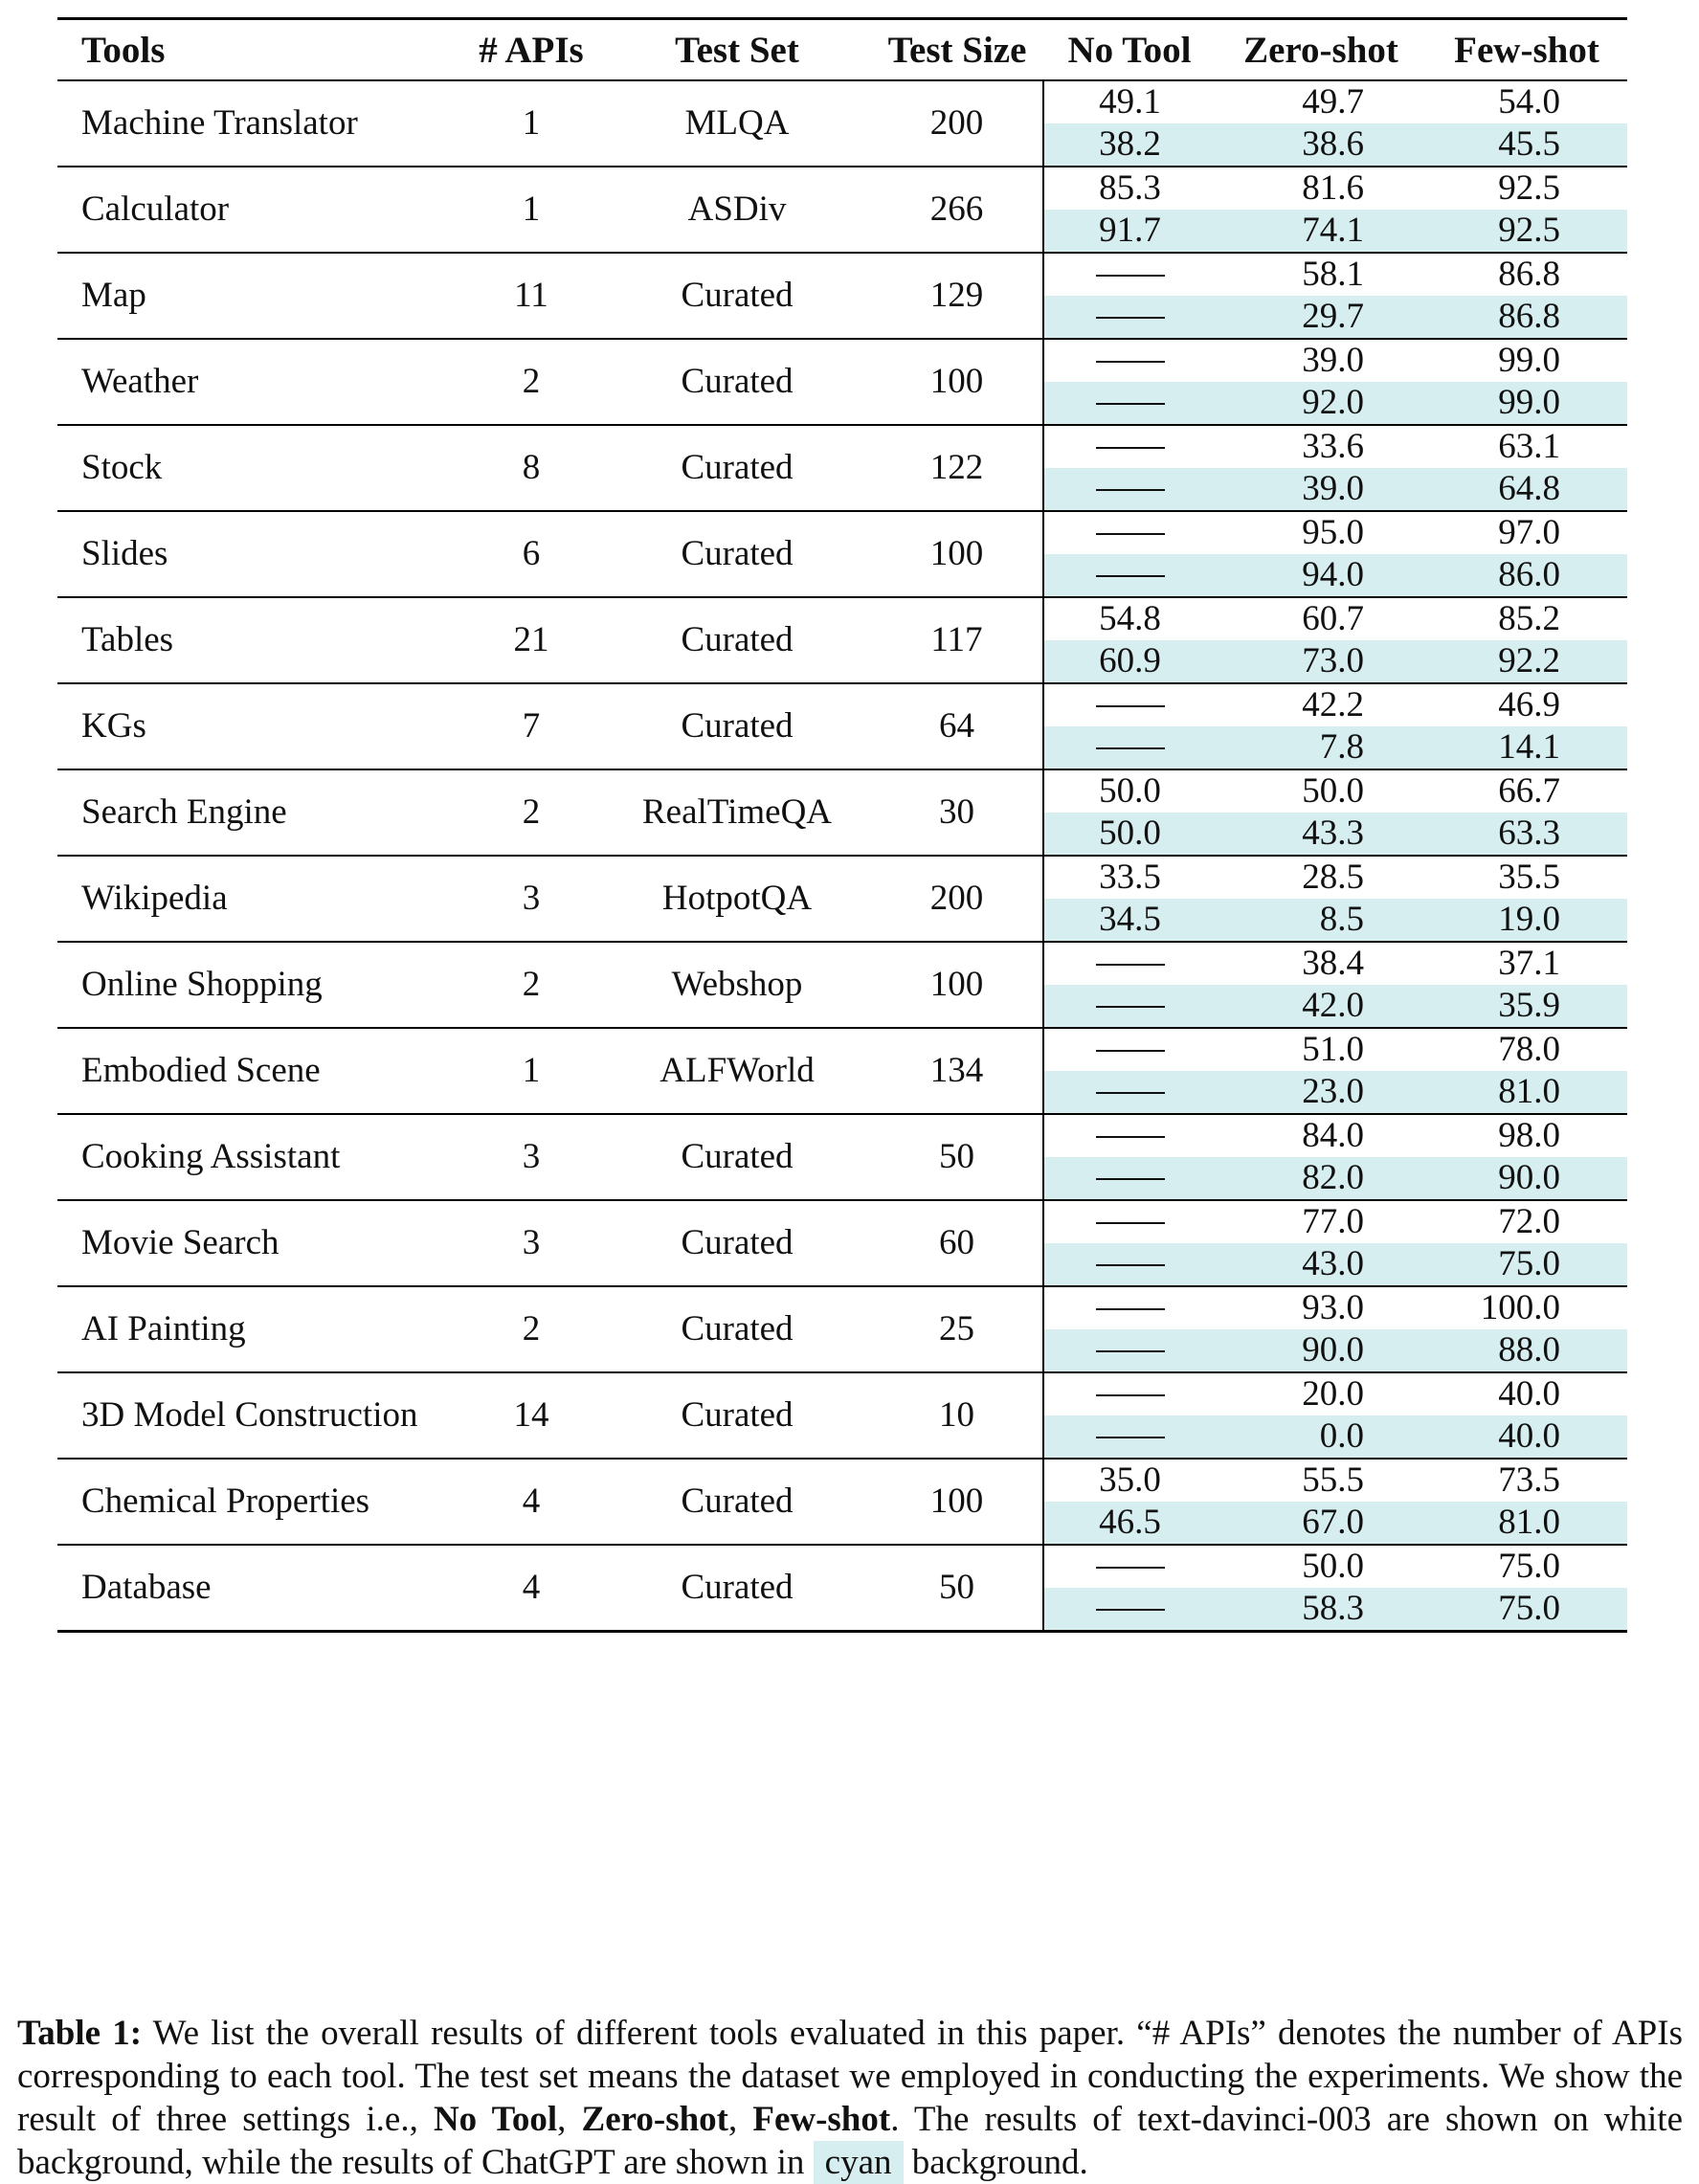  What do you see at coordinates (842, 640) in the screenshot?
I see `table-row: Tables 21 Curated 117 54.8 60.7 85.2` at bounding box center [842, 640].